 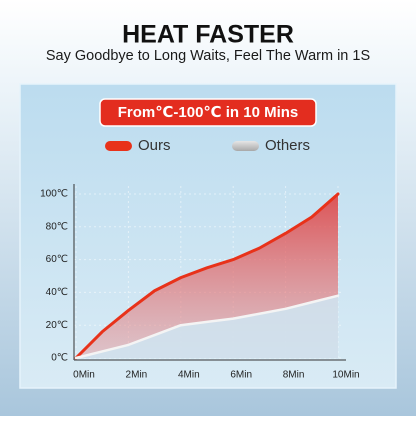 I want to click on x-tick-label: 6Min, so click(x=241, y=375).